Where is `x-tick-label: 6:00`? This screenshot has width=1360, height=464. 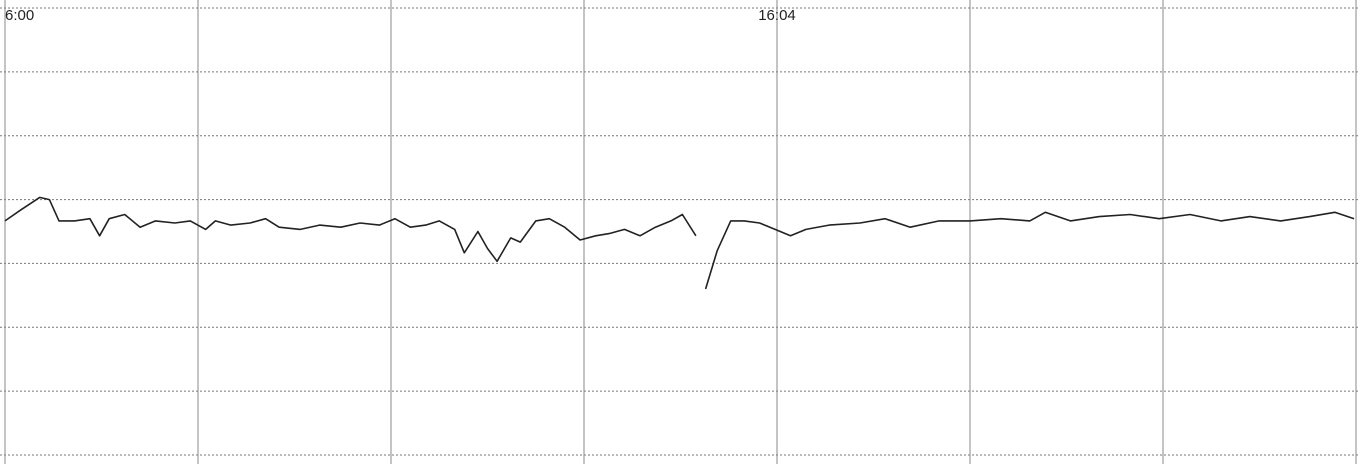 x-tick-label: 6:00 is located at coordinates (19, 15).